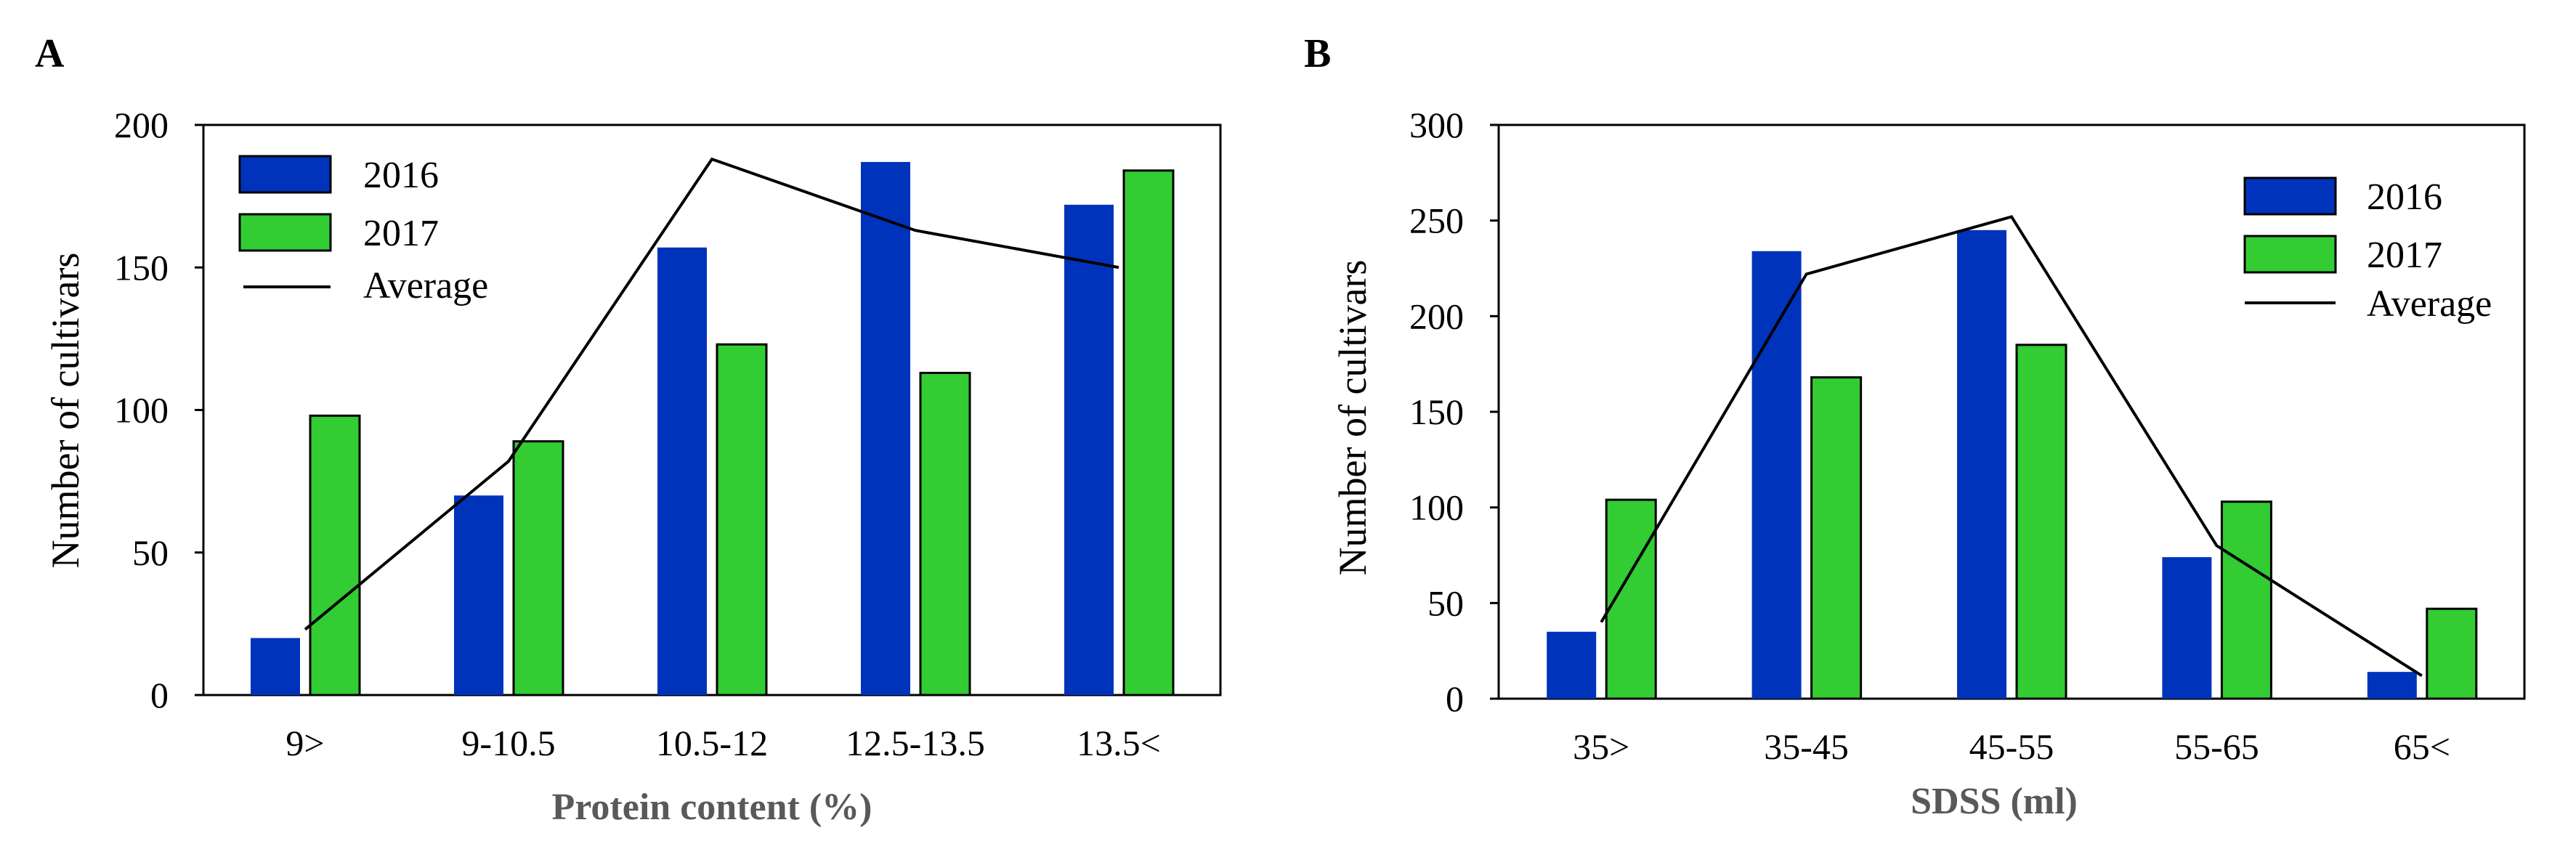 Image resolution: width=2576 pixels, height=857 pixels. I want to click on y-tick-label-150-b: 150, so click(1436, 412).